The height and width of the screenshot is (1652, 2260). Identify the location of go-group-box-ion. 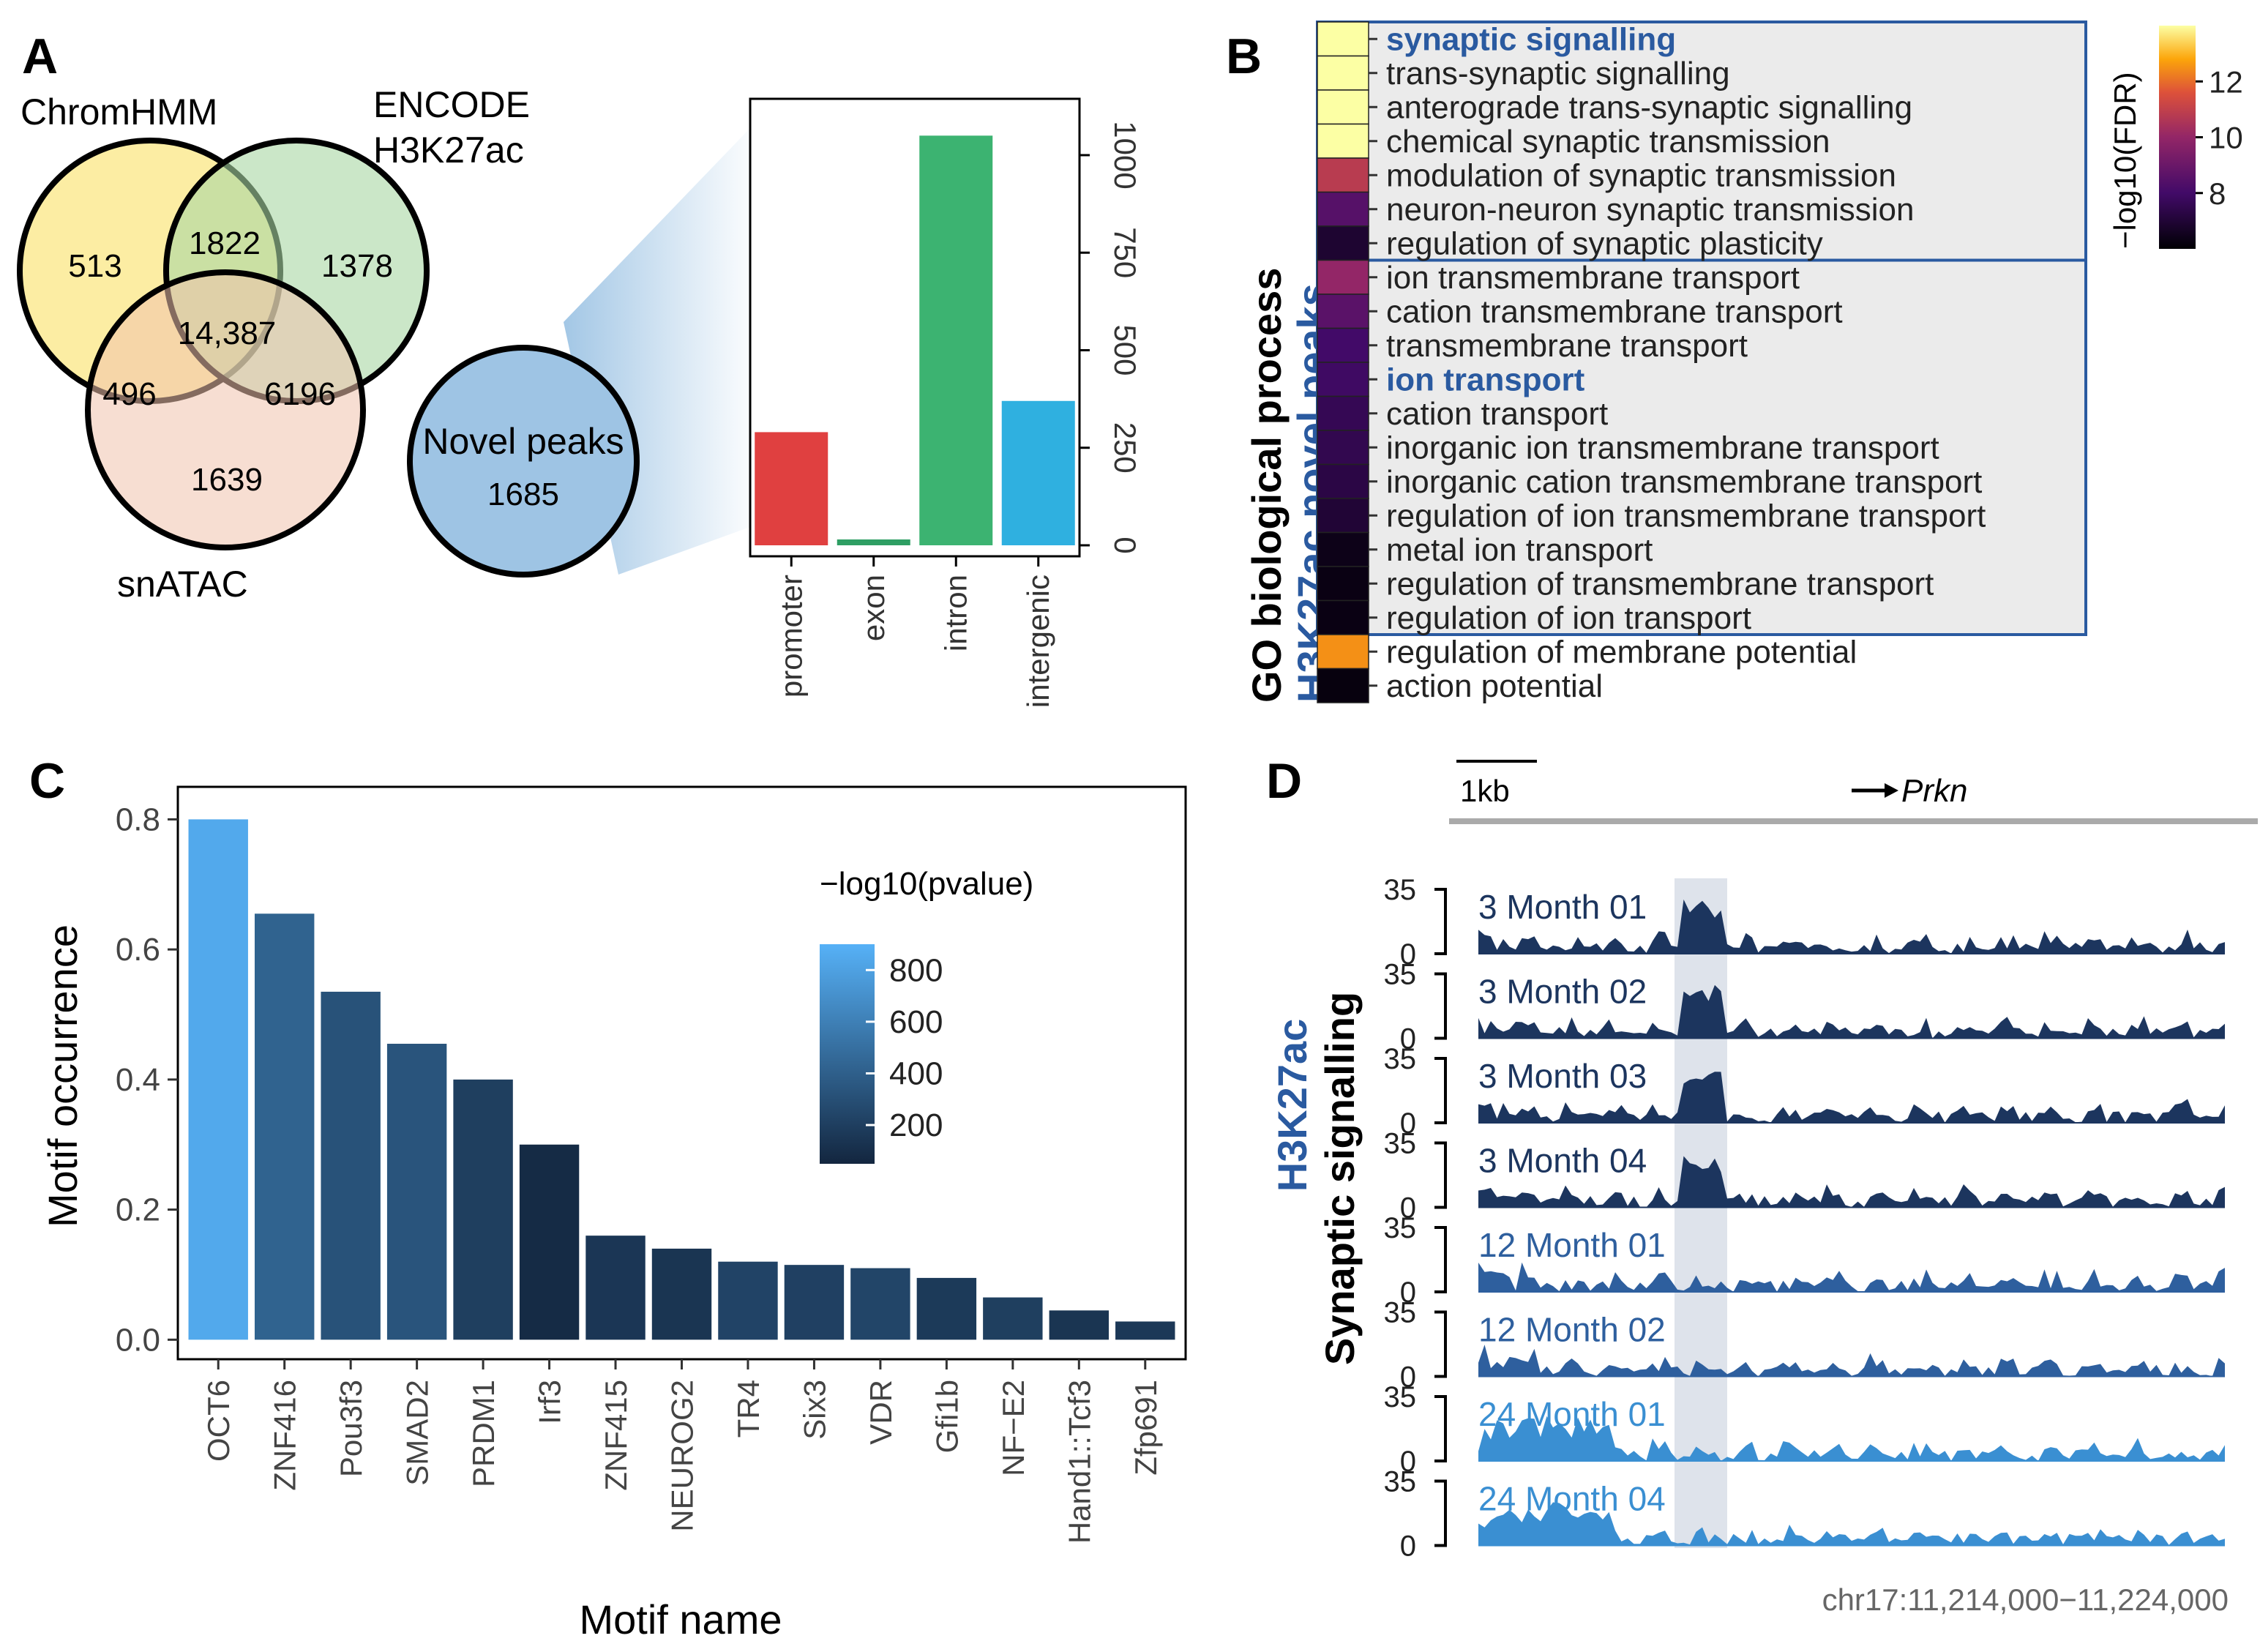
(1702, 447).